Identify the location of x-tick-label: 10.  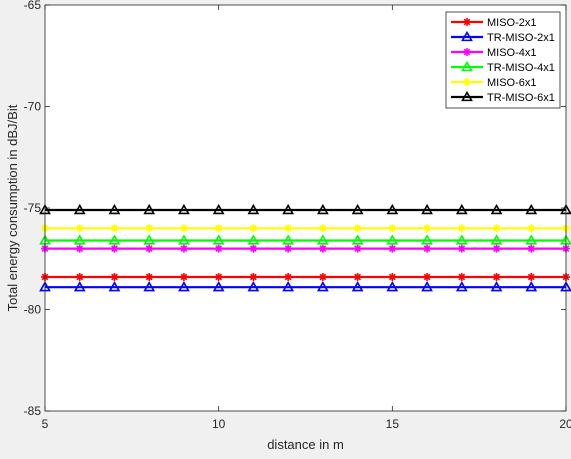
(219, 424).